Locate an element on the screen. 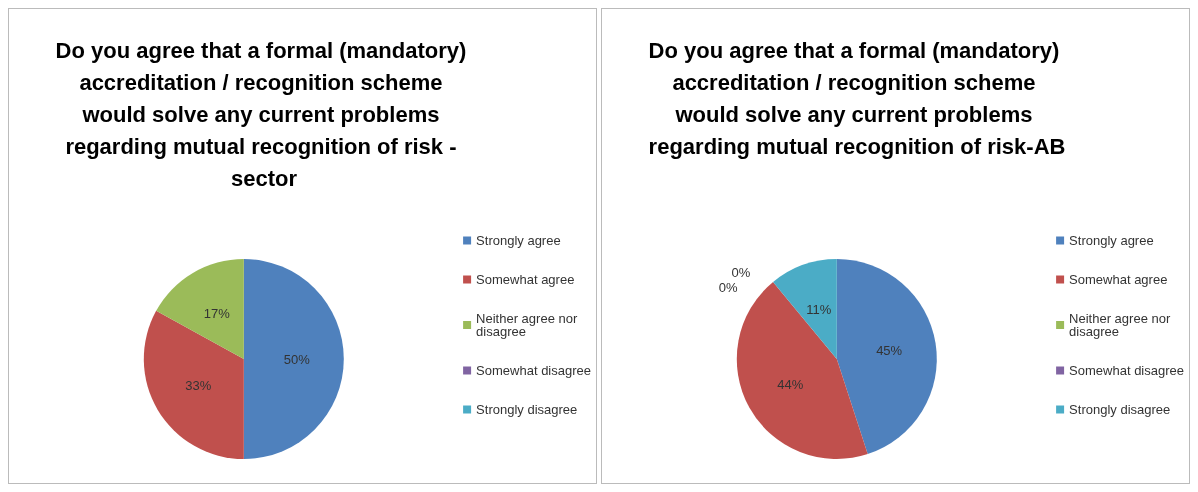 The image size is (1198, 492). chart-title: Do you agree that a formal (mandatory) accreditation / recognition scheme would solve any current problems regarding mutual recognition of risk - sector is located at coordinates (264, 114).